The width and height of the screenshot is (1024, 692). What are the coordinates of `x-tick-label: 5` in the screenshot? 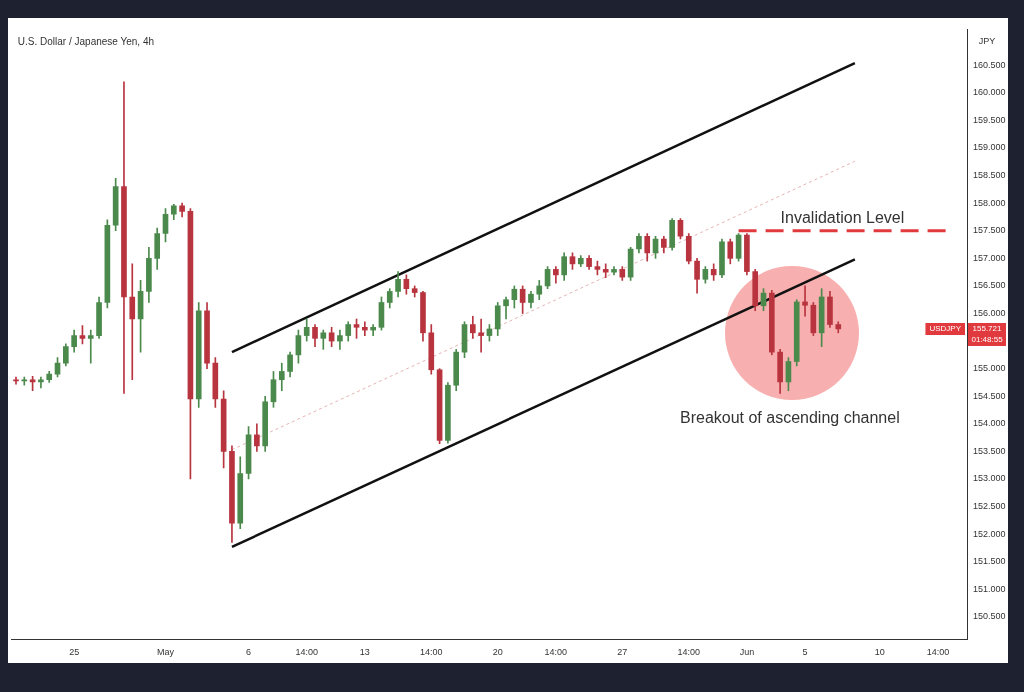 It's located at (805, 651).